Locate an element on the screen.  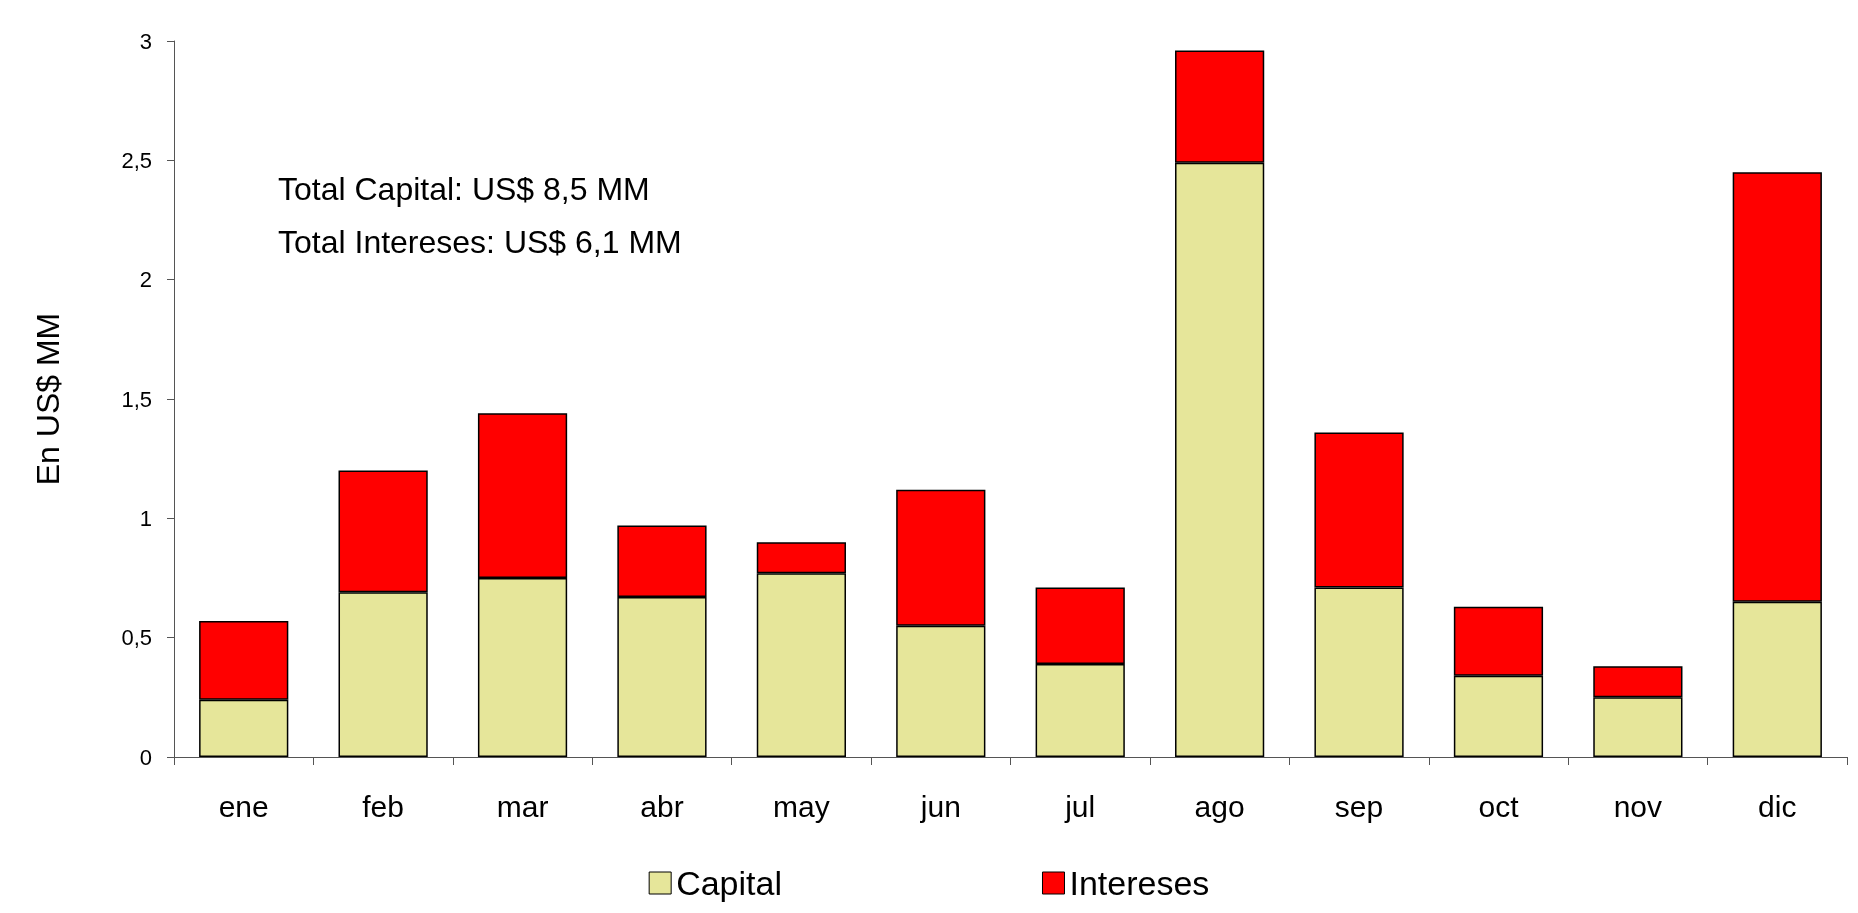
x-tick-label: nov is located at coordinates (1638, 806).